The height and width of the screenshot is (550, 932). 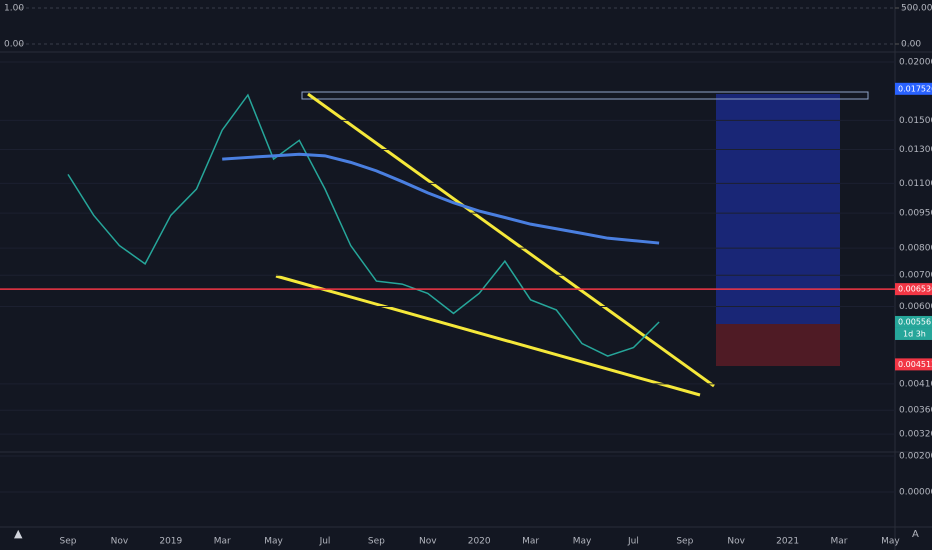 I want to click on price-label: 0.00556, so click(x=914, y=321).